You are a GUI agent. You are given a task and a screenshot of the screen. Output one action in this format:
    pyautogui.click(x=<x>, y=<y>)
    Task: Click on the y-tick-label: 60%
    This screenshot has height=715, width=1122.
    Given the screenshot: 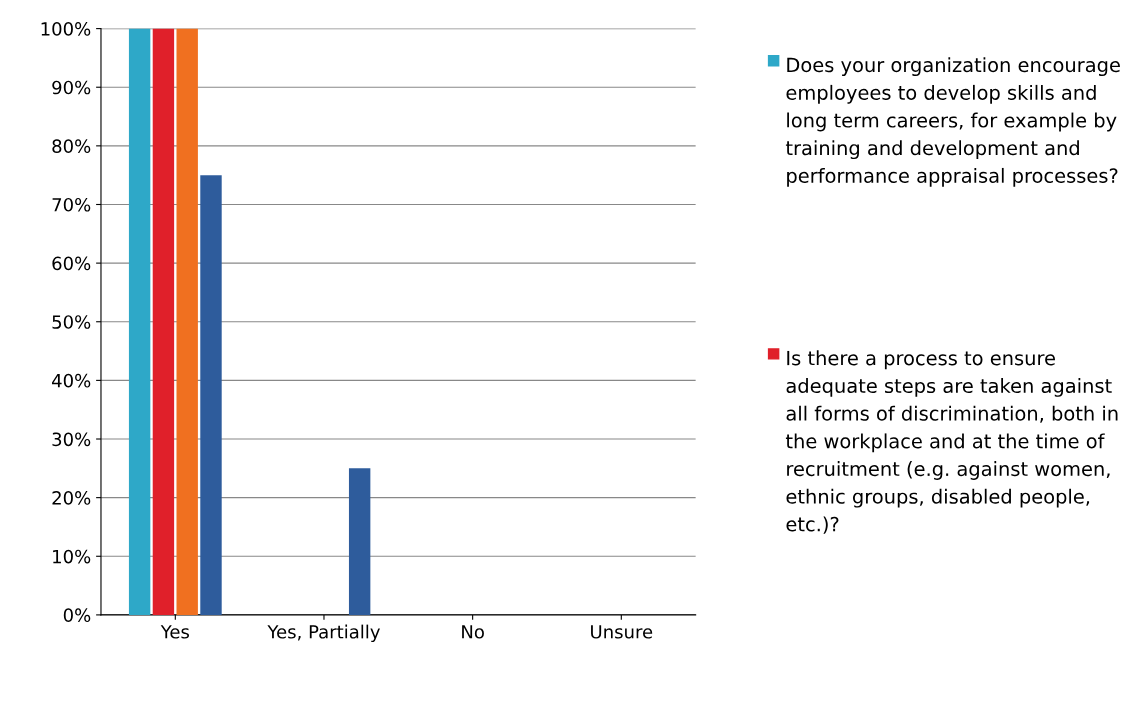 What is the action you would take?
    pyautogui.click(x=71, y=263)
    